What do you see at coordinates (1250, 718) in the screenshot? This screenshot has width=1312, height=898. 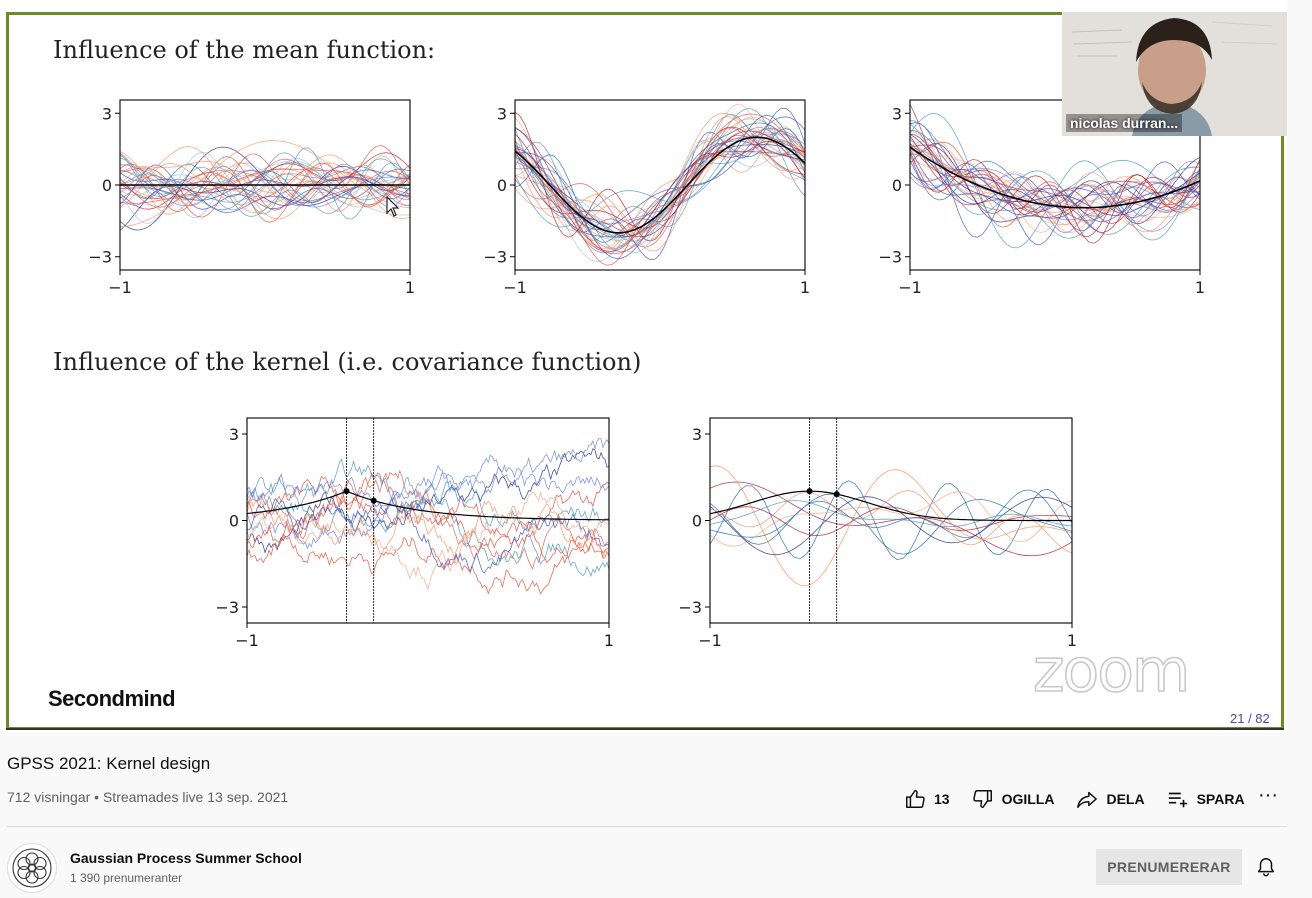 I see `slide-page-indicator: 21 / 82` at bounding box center [1250, 718].